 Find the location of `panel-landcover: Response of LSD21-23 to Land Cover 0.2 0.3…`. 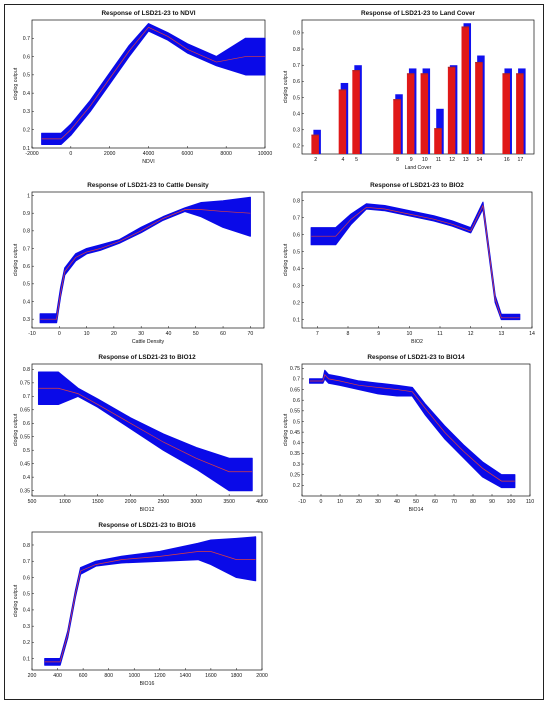

panel-landcover: Response of LSD21-23 to Land Cover 0.2 0.3… is located at coordinates (411, 92).